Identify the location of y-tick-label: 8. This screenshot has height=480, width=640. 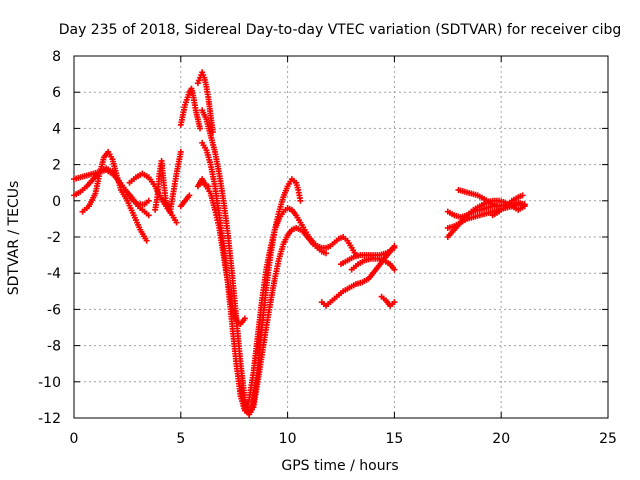
(56, 57).